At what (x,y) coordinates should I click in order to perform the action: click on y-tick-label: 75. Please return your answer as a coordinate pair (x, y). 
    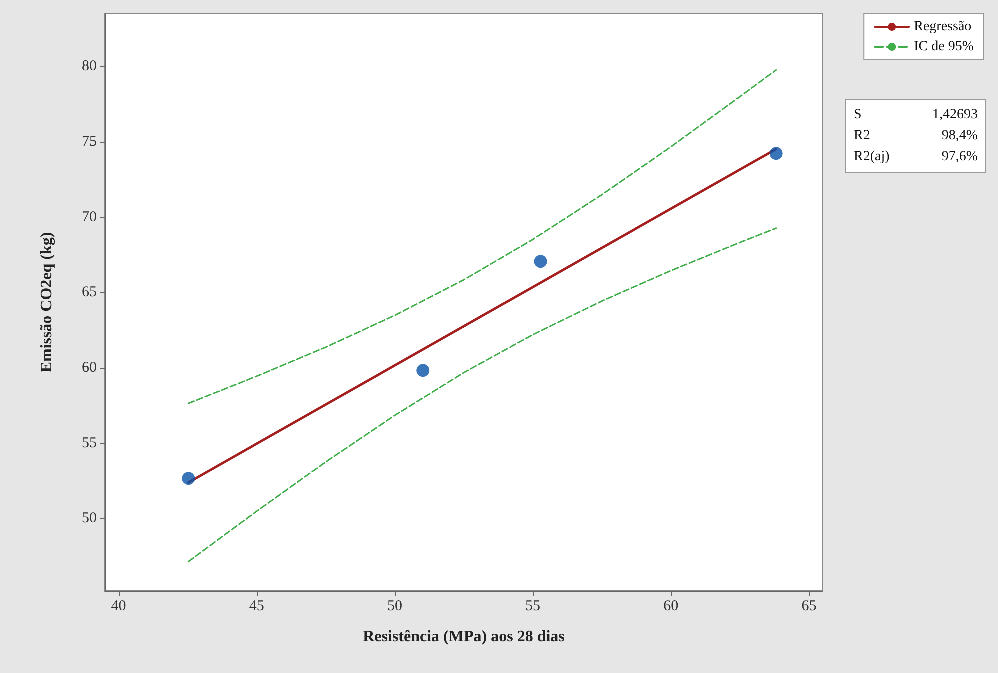
    Looking at the image, I should click on (89, 142).